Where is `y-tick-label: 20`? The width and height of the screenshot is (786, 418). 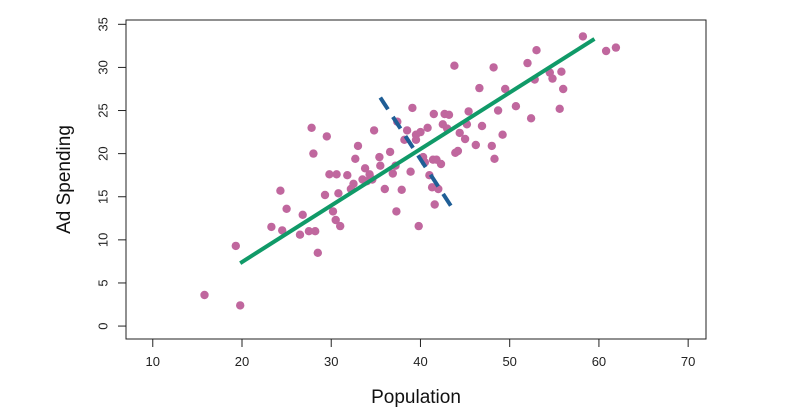 y-tick-label: 20 is located at coordinates (102, 153).